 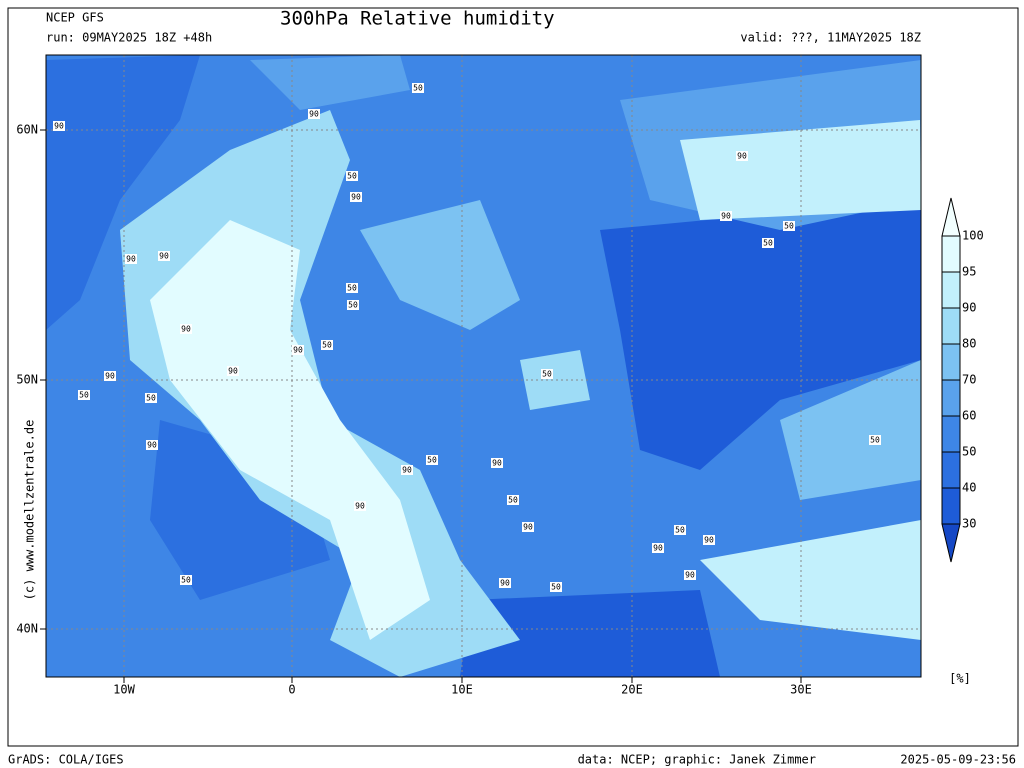 I want to click on colorbar-label: 40, so click(x=969, y=488).